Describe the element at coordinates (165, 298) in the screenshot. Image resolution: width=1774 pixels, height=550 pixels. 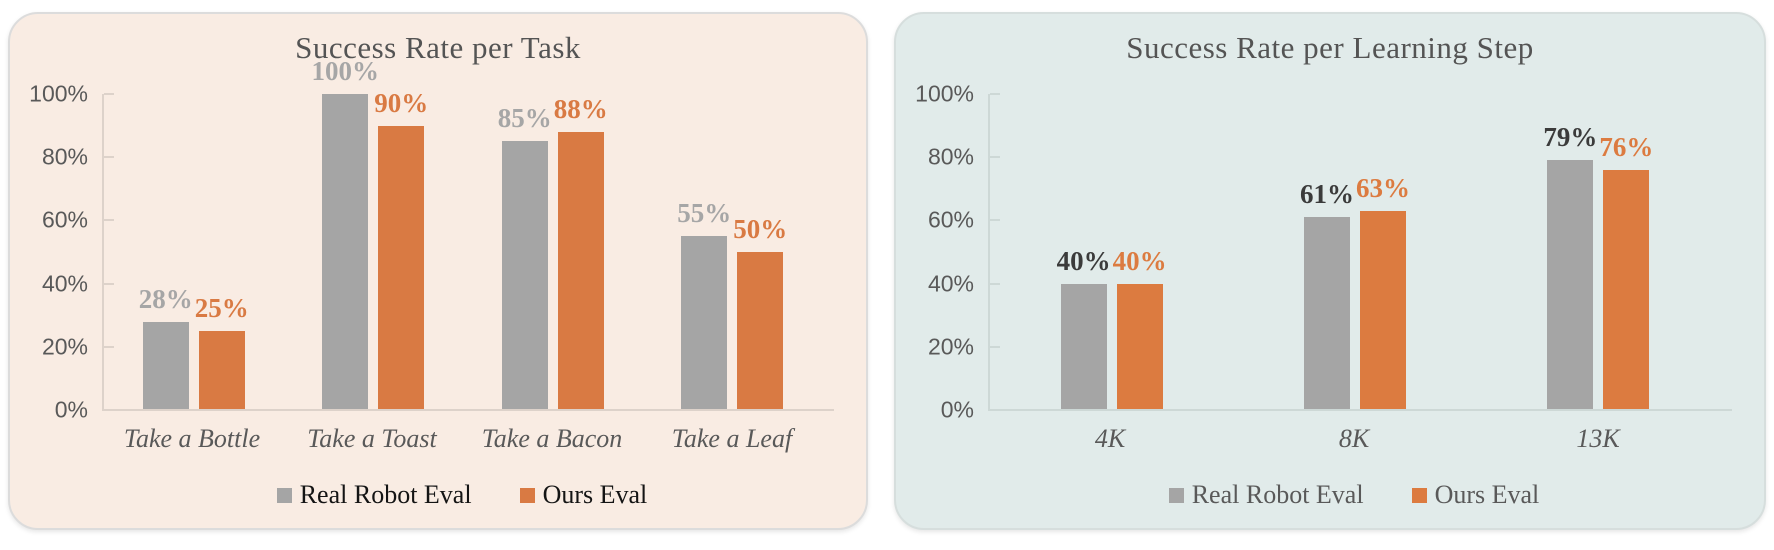
I see `bar-value-label: 28%` at that location.